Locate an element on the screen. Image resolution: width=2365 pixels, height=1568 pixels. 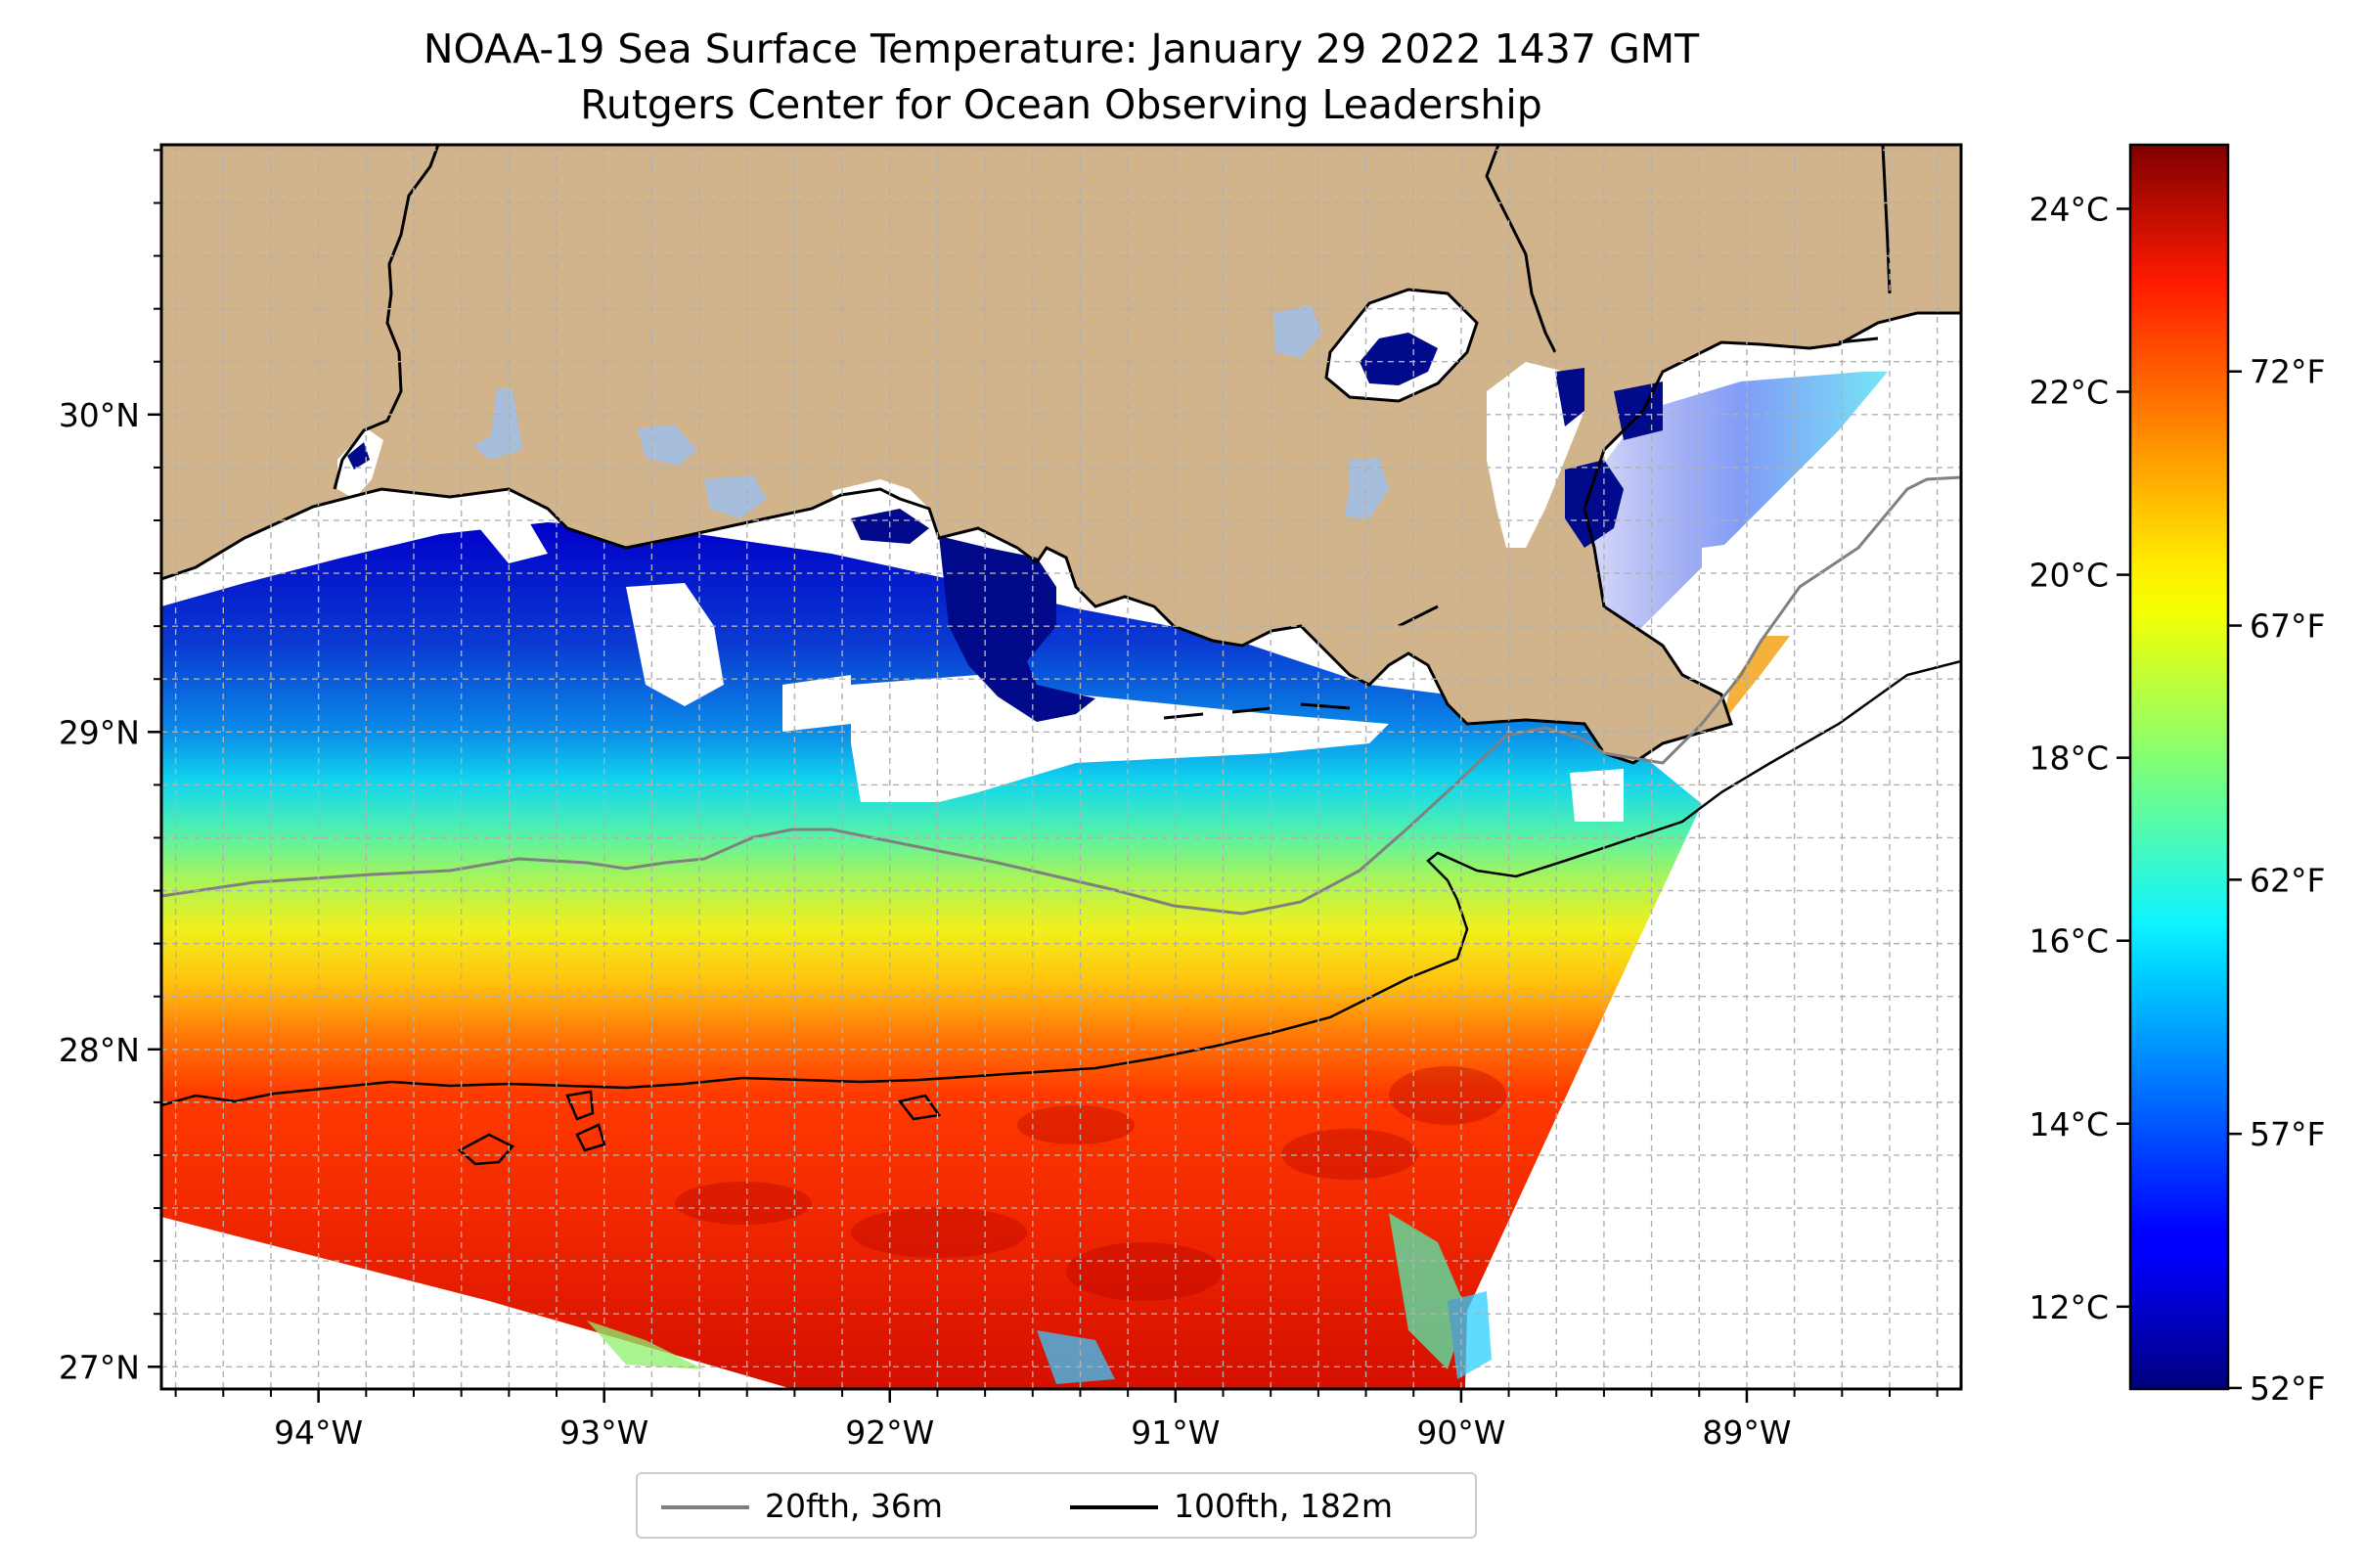
x-tick-label: 89°W is located at coordinates (1746, 1432).